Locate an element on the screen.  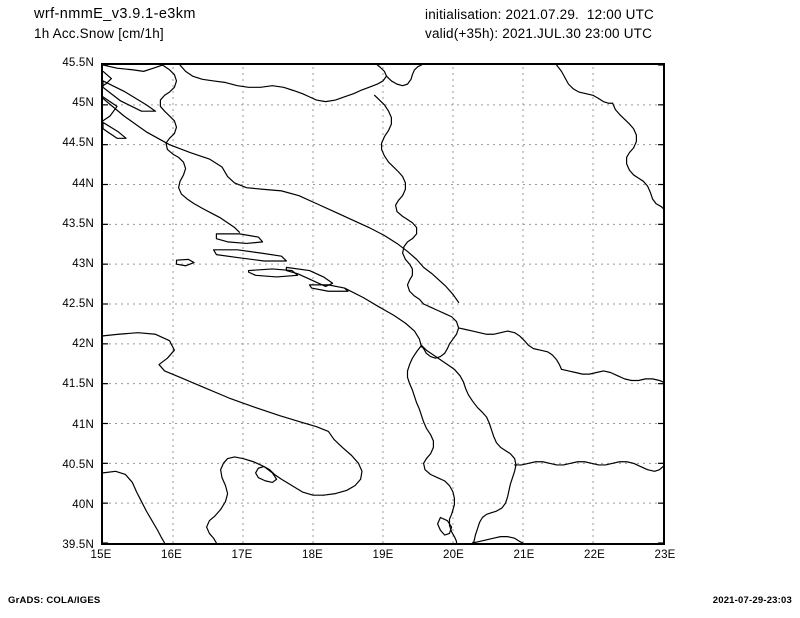
y-tick-label: 42N is located at coordinates (83, 344).